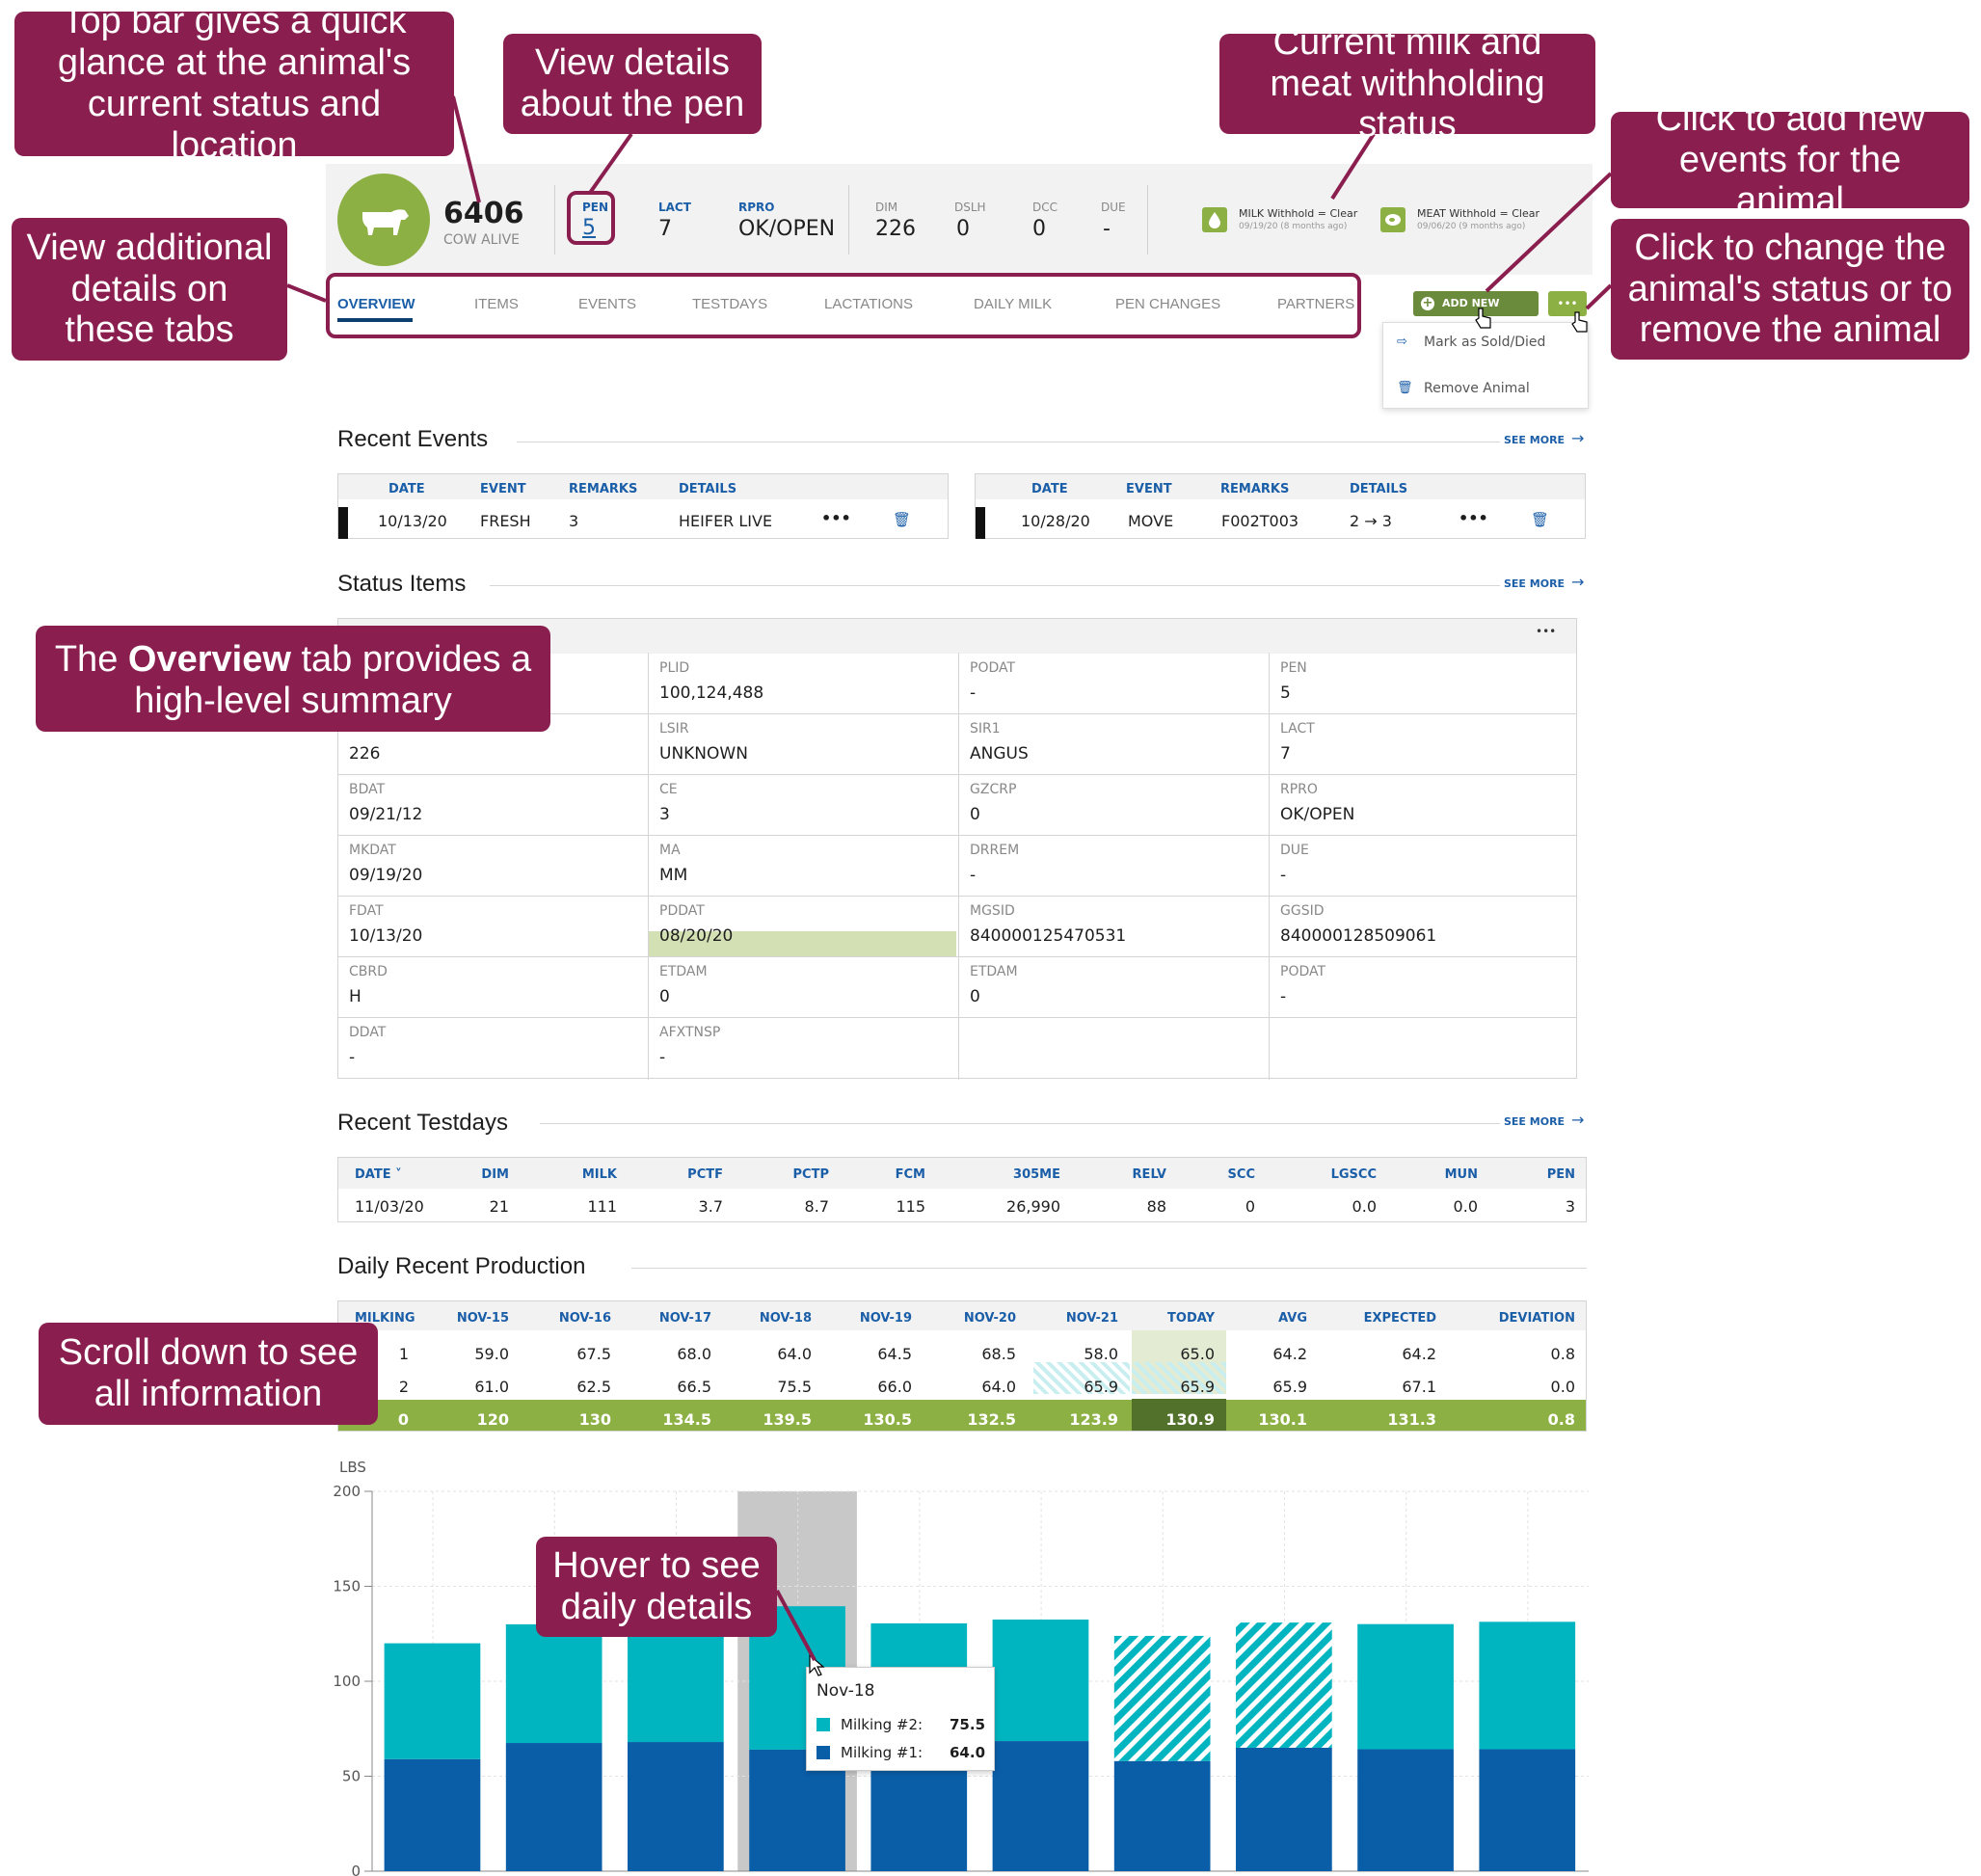 The height and width of the screenshot is (1876, 1981). What do you see at coordinates (403, 1354) in the screenshot?
I see `production-cell: 1` at bounding box center [403, 1354].